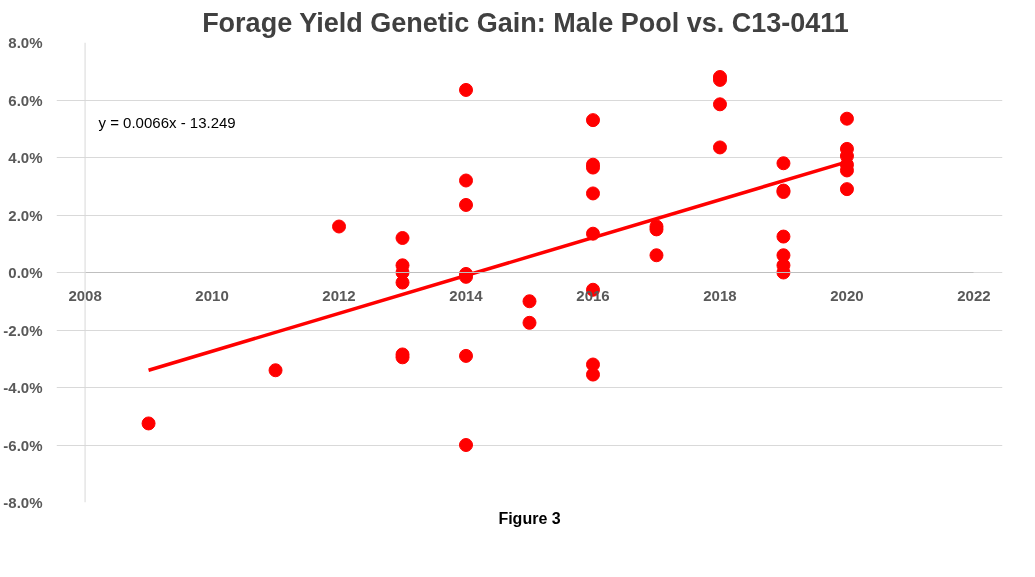  Describe the element at coordinates (339, 295) in the screenshot. I see `x-tick-label: 2012` at that location.